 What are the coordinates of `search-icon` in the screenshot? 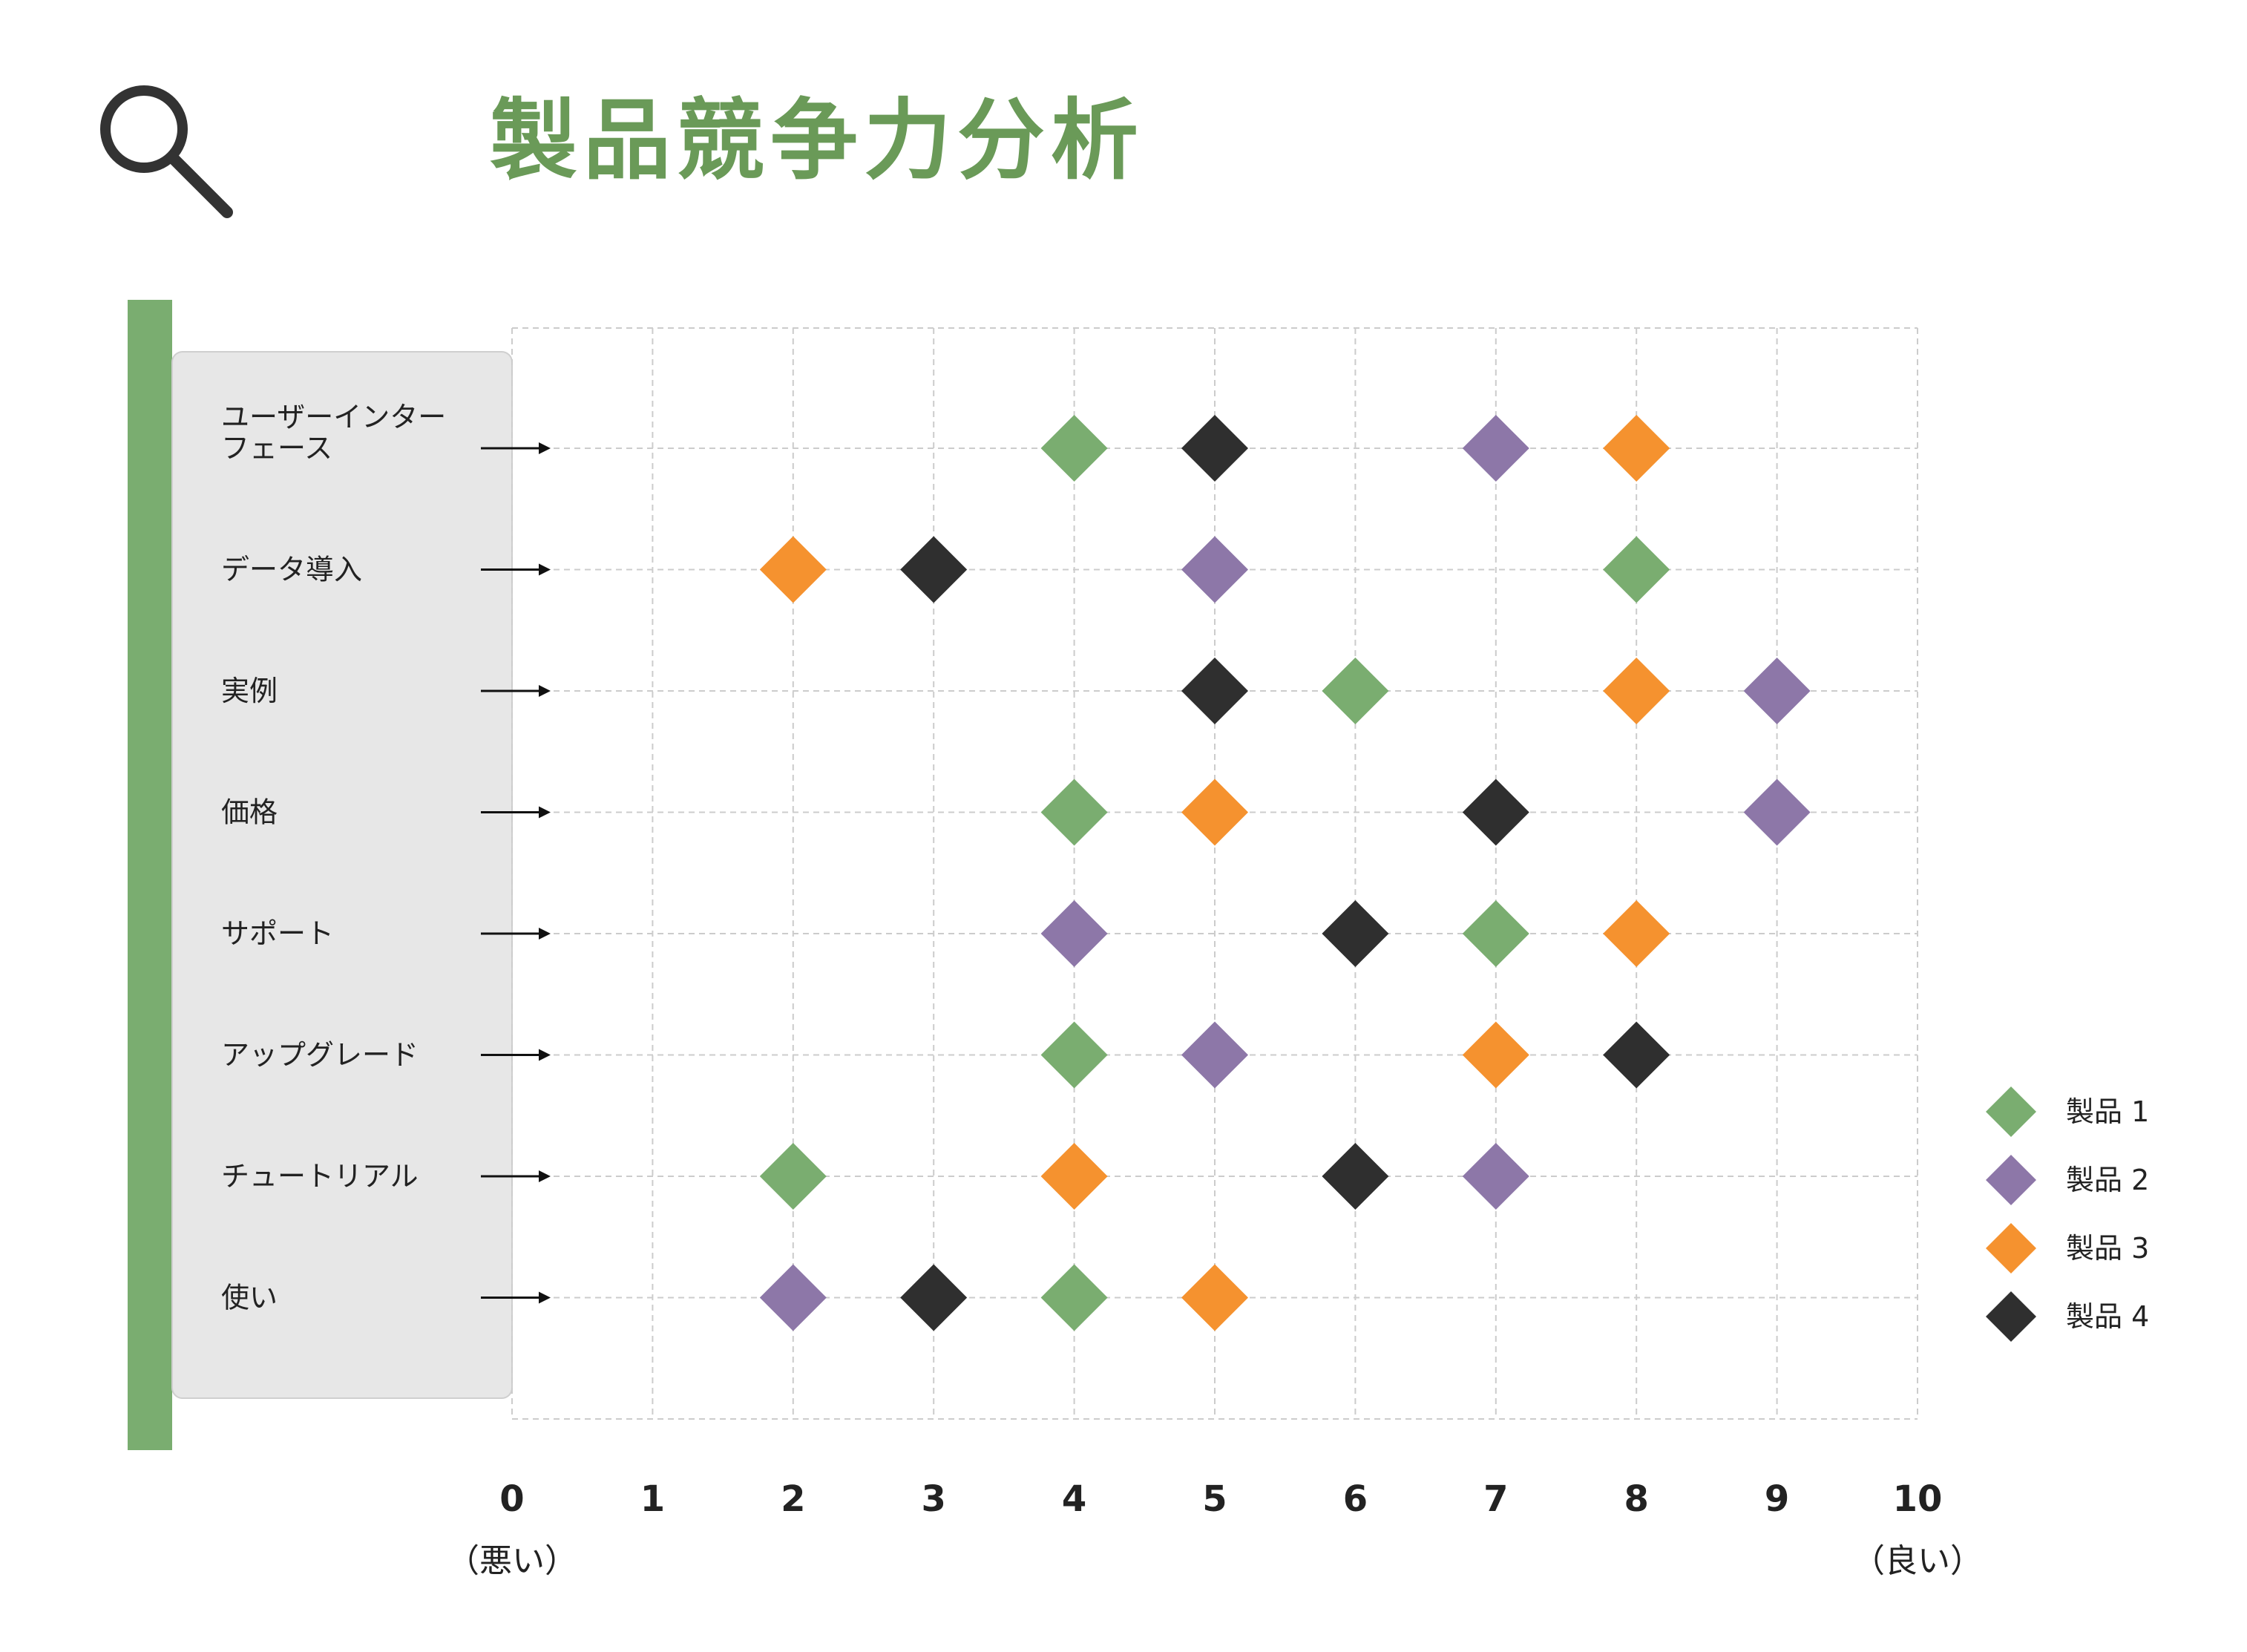 It's located at (166, 151).